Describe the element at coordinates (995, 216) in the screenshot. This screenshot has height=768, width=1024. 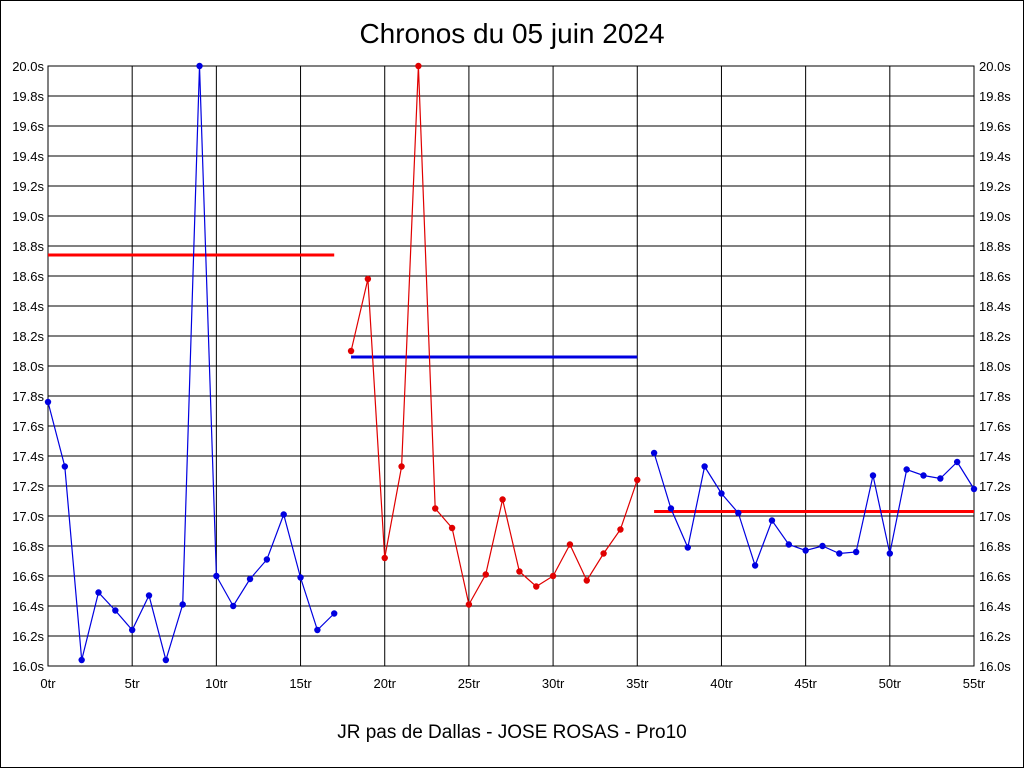
I see `y-tick-label-right: 19.0s` at that location.